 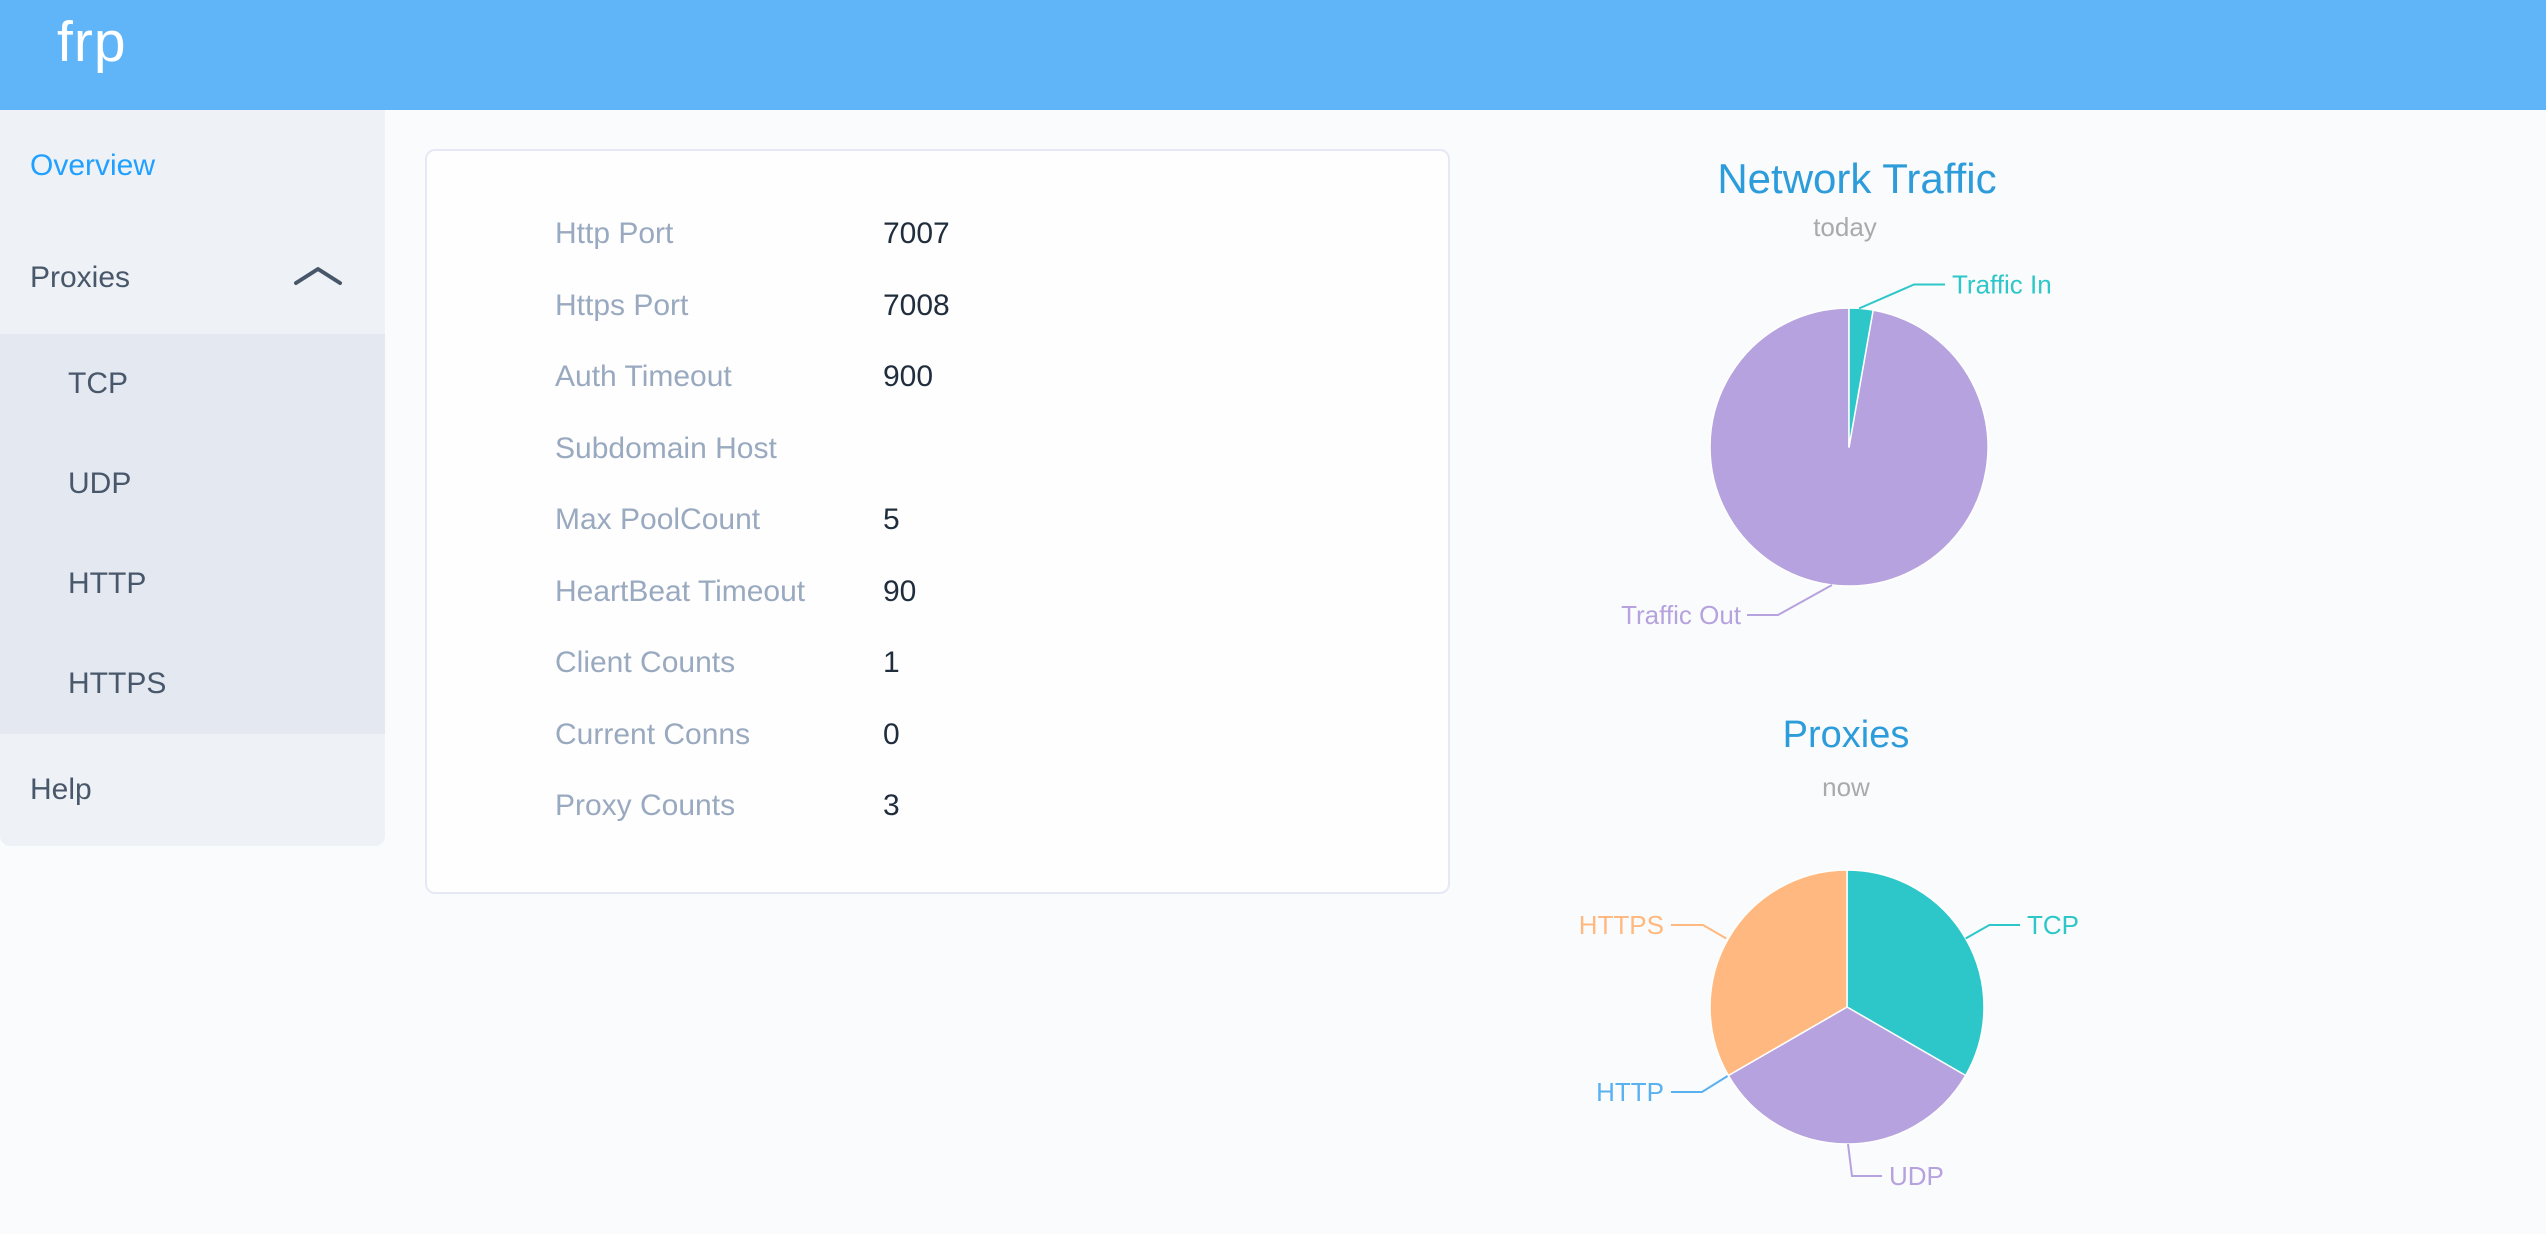 I want to click on svg-text: UDP, so click(x=1916, y=1176).